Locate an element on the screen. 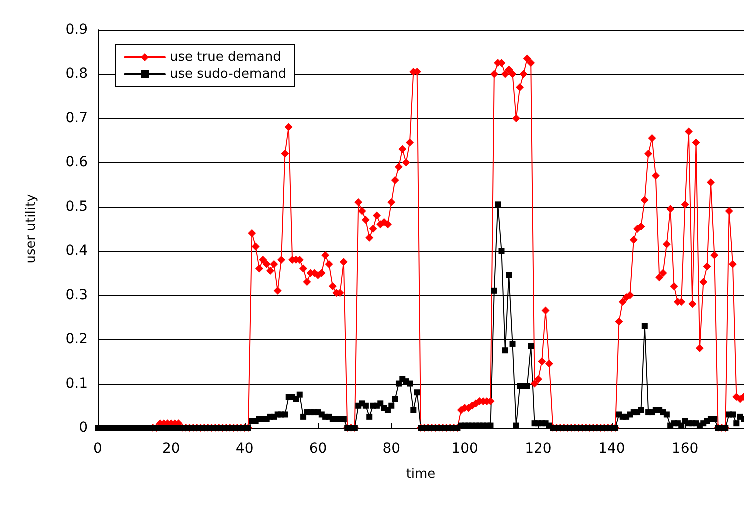 Image resolution: width=744 pixels, height=518 pixels. y-tick-label: 0.5 is located at coordinates (77, 206).